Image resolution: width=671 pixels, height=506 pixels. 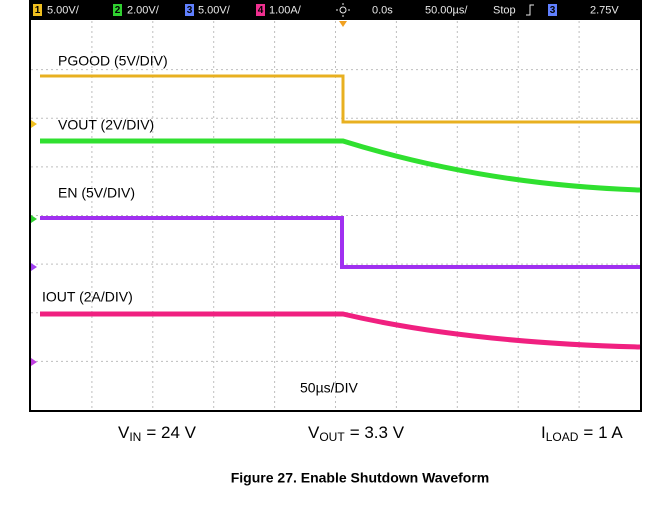 What do you see at coordinates (382, 10) in the screenshot?
I see `trigger-time: 0.0s` at bounding box center [382, 10].